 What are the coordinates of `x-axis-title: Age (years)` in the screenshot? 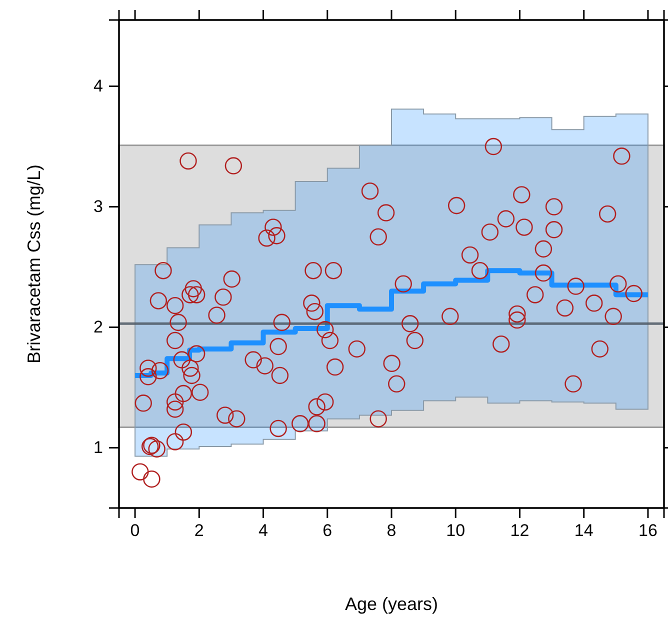 It's located at (391, 604).